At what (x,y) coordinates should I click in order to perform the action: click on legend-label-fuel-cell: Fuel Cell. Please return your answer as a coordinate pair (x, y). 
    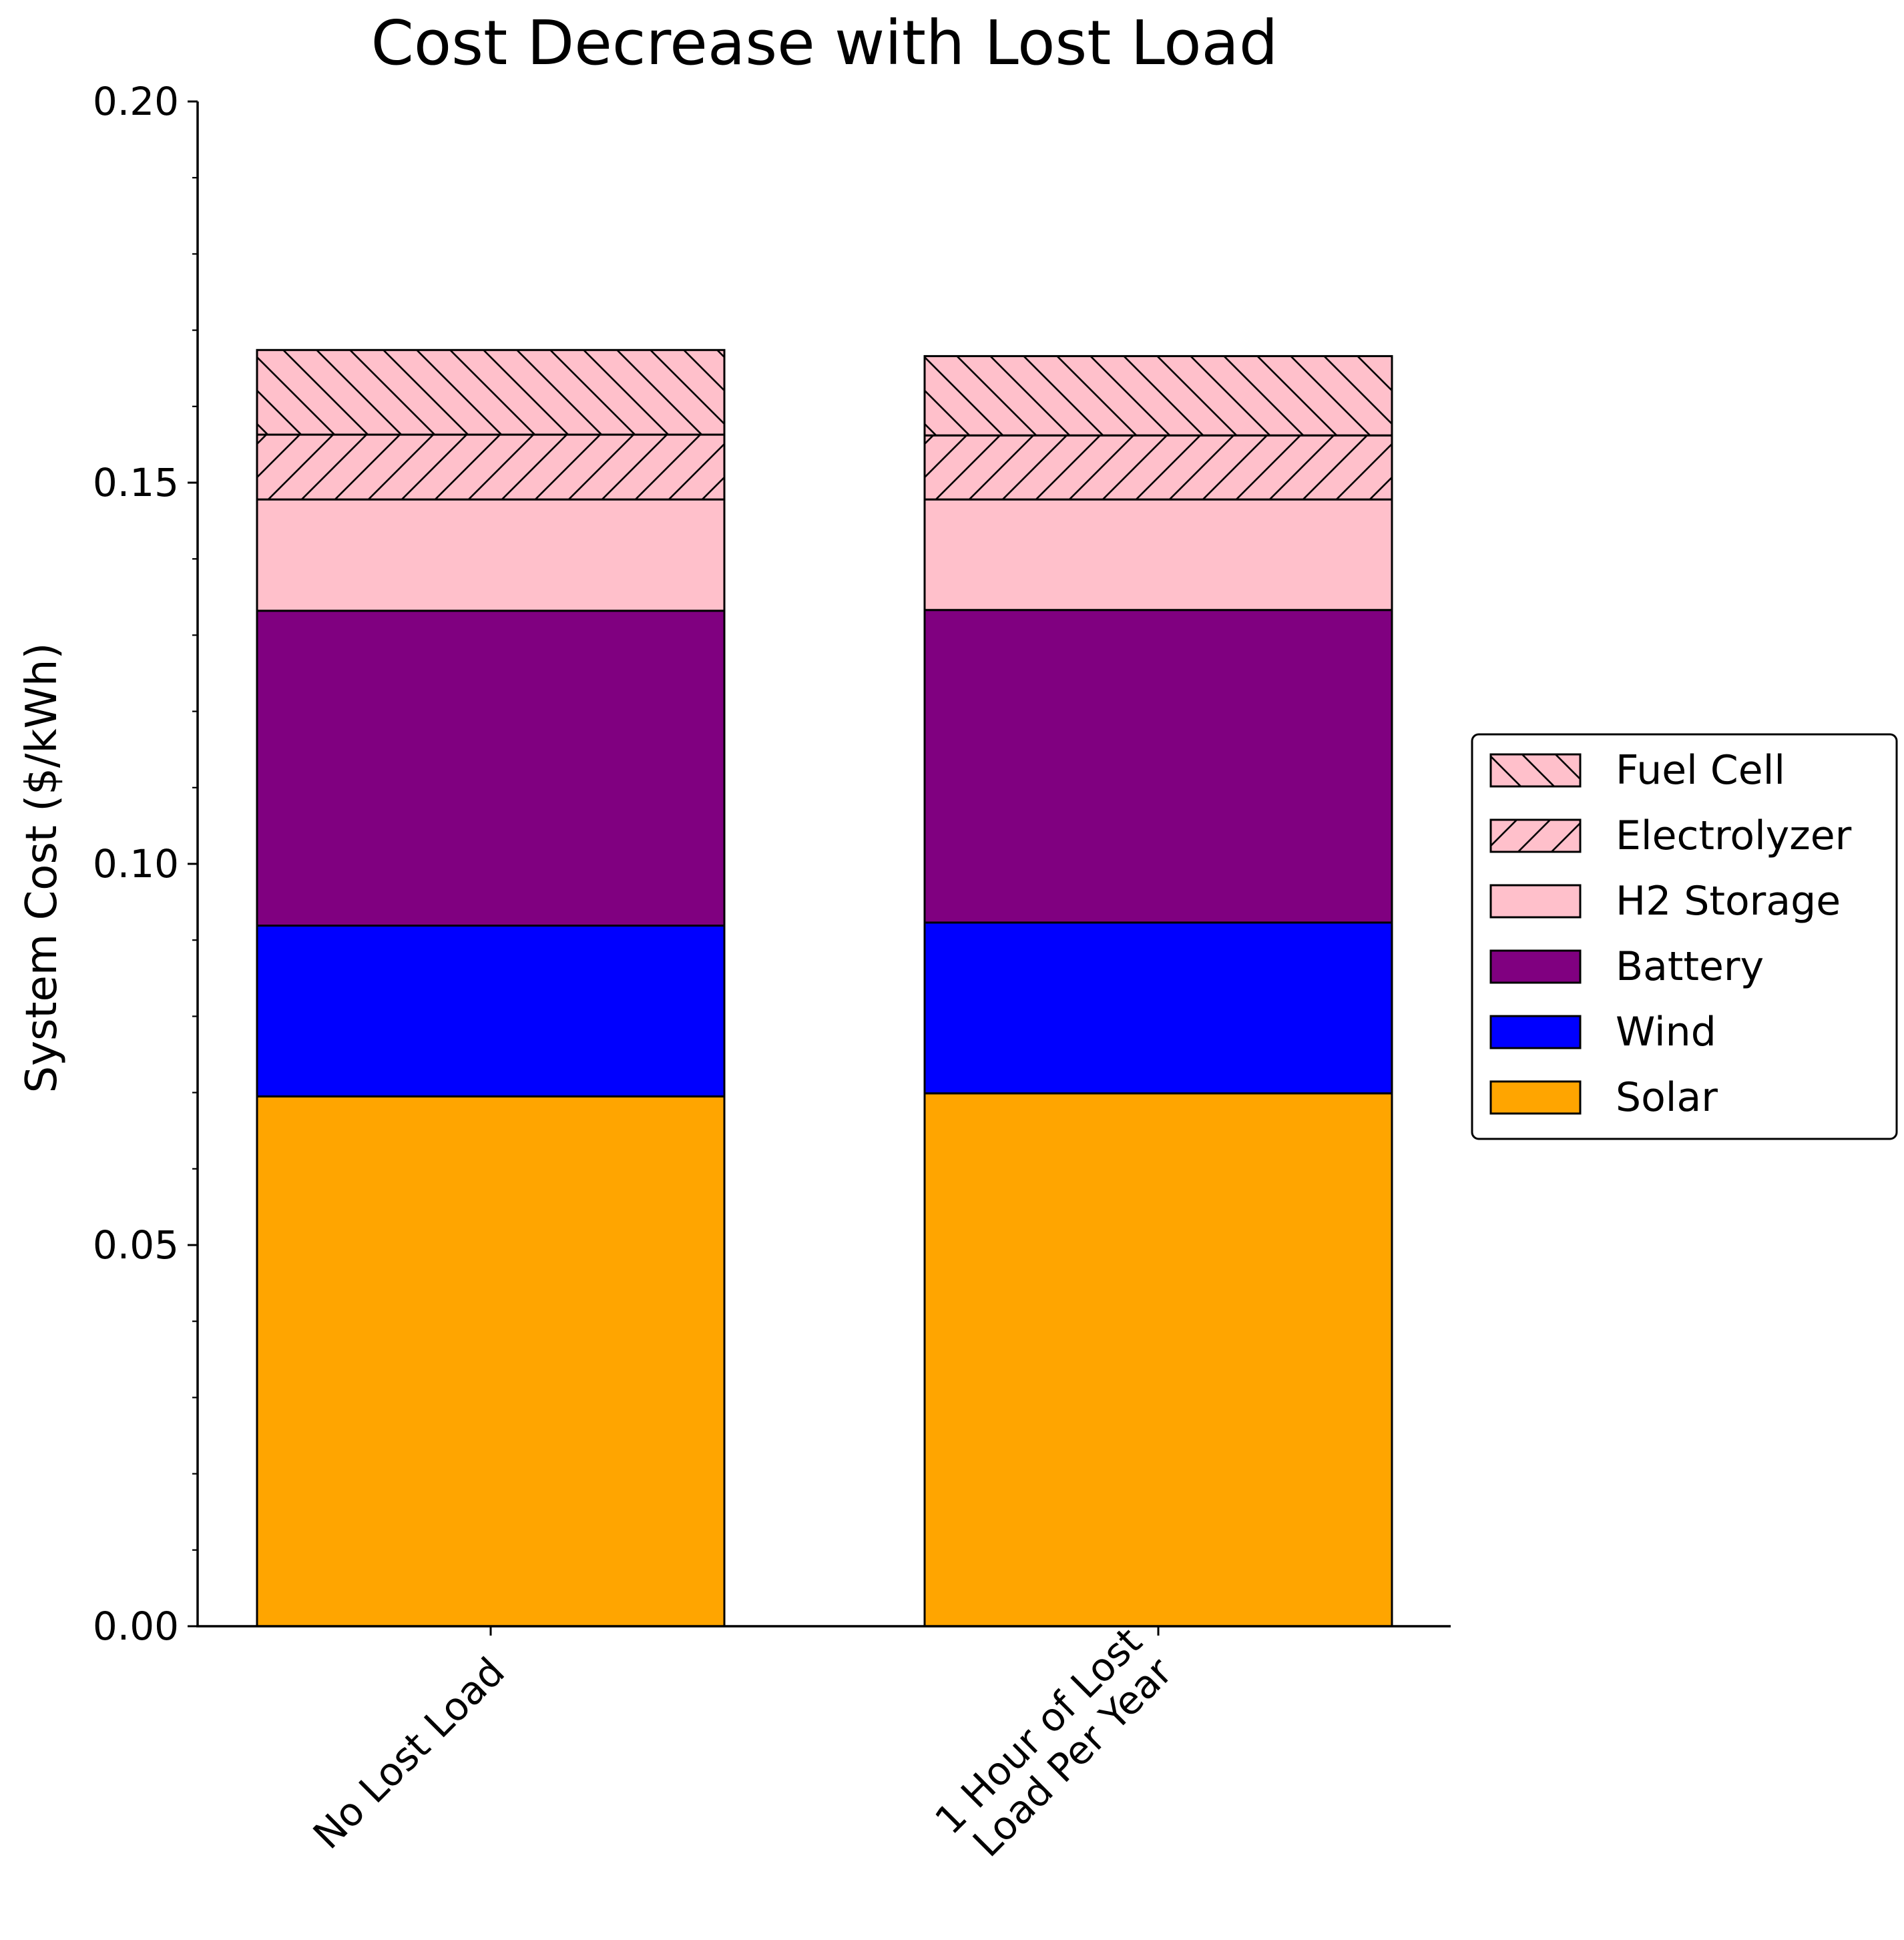
    Looking at the image, I should click on (1700, 770).